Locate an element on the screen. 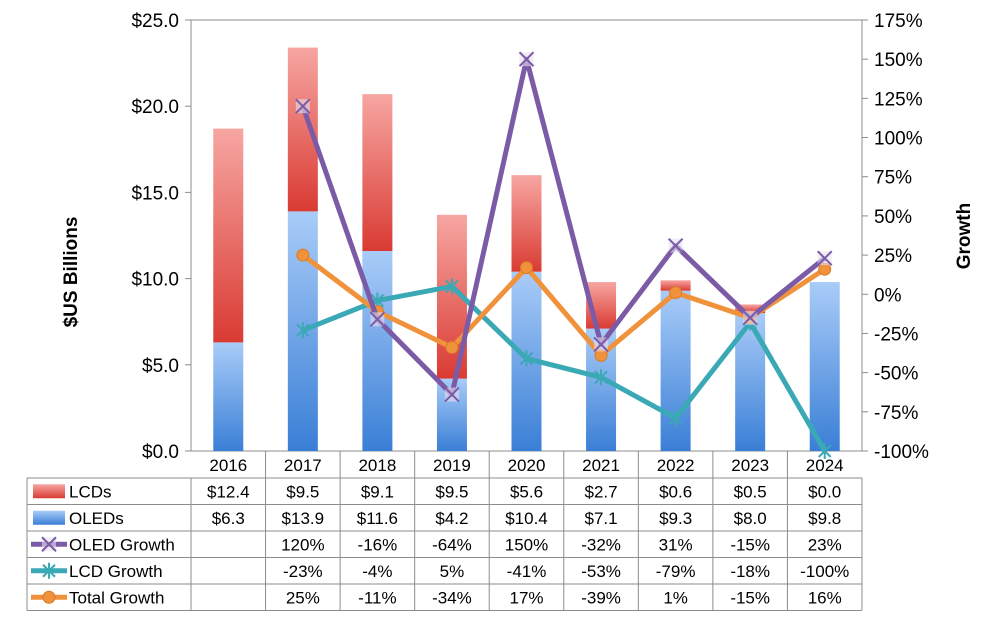 Image resolution: width=997 pixels, height=622 pixels. table-cell: $5.6 is located at coordinates (526, 491).